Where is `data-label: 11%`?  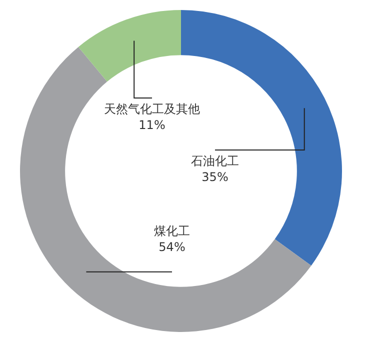 data-label: 11% is located at coordinates (152, 125).